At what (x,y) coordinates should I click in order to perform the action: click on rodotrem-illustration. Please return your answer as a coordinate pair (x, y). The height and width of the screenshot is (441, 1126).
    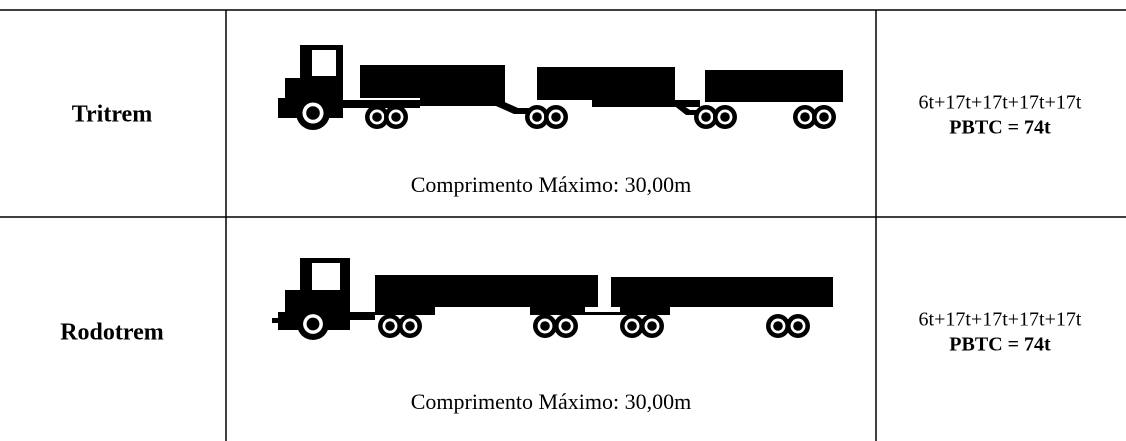
    Looking at the image, I should click on (552, 294).